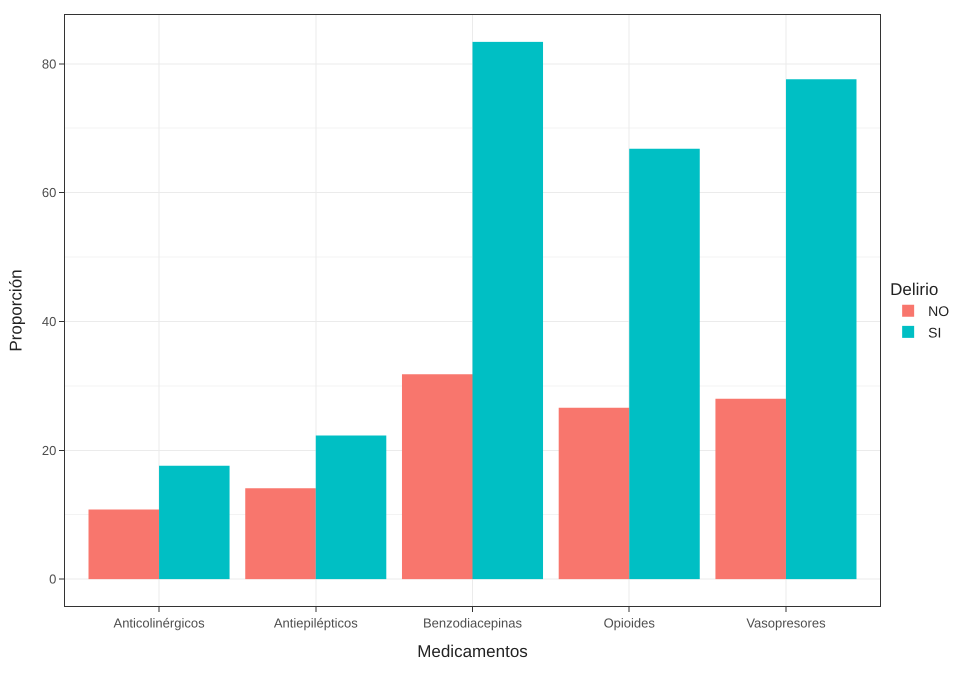  Describe the element at coordinates (630, 623) in the screenshot. I see `x-tick-label: Opioides` at that location.